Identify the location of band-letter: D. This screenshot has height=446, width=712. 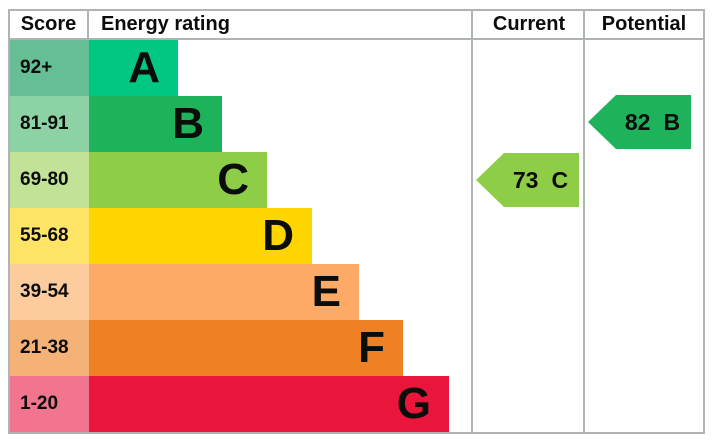
(278, 235).